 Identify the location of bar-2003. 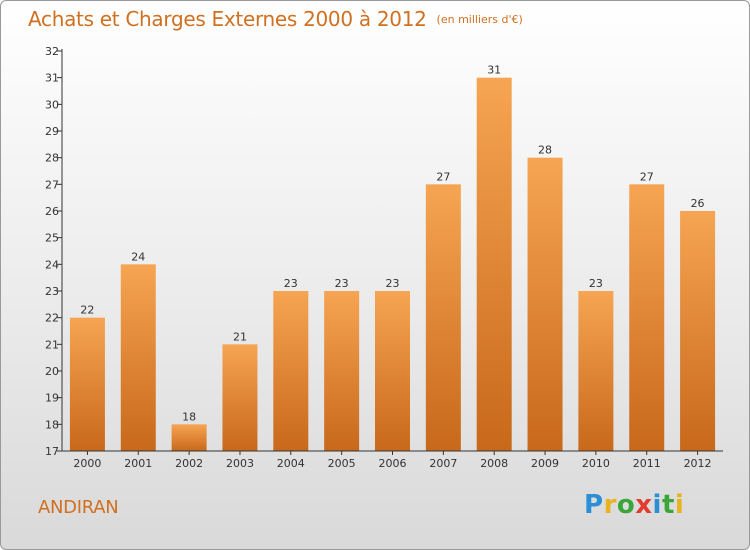
(240, 397).